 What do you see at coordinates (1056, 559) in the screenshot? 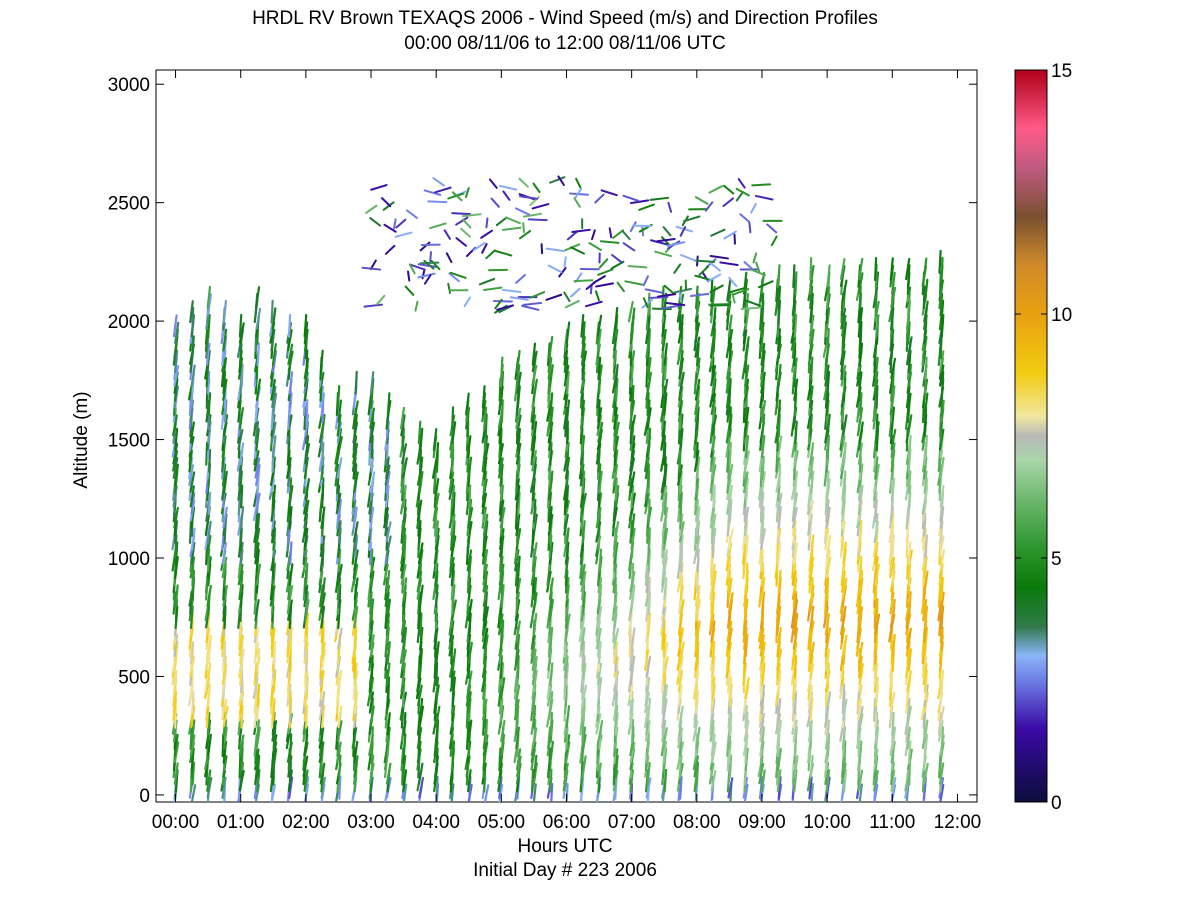
I see `colorbar-tick-label: 5` at bounding box center [1056, 559].